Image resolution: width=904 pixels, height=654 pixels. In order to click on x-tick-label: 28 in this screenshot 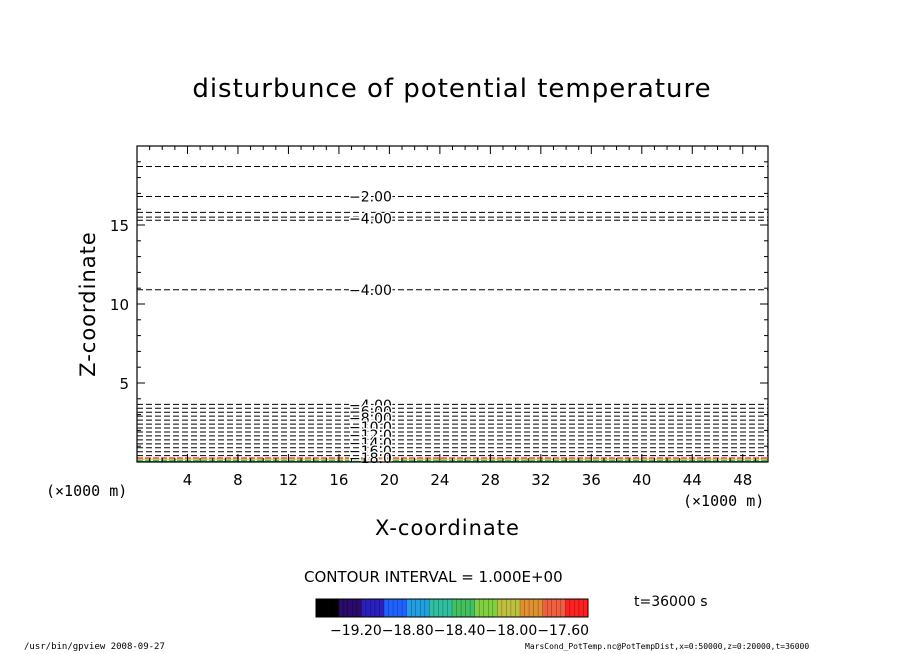, I will do `click(490, 480)`.